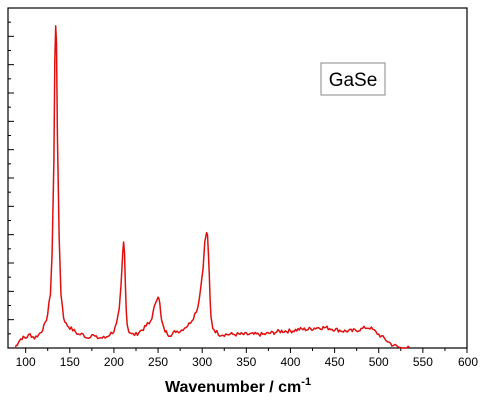 This screenshot has width=480, height=403. I want to click on x-tick-label: 350, so click(246, 362).